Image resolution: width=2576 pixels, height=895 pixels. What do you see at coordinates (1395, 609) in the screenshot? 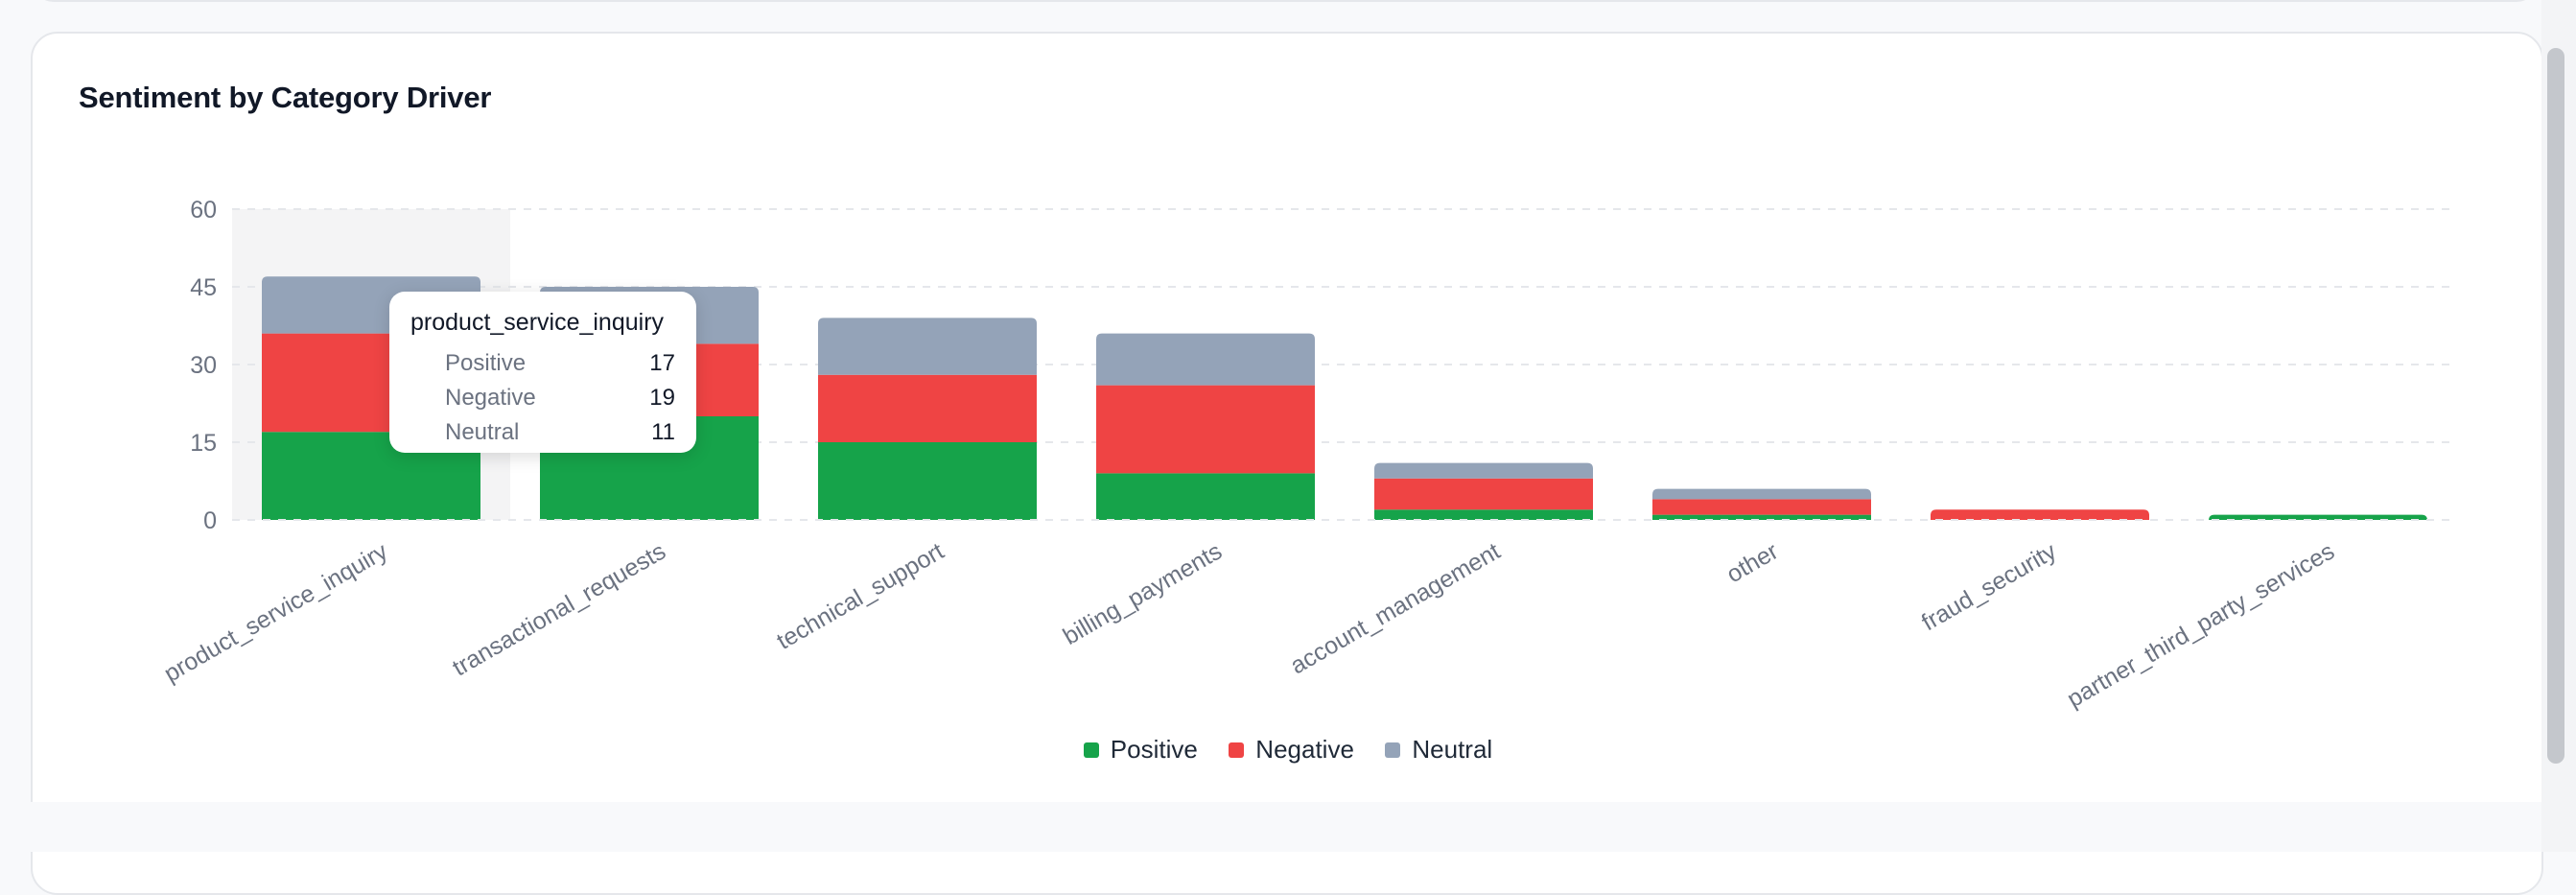
I see `x-tick-label: account_management` at bounding box center [1395, 609].